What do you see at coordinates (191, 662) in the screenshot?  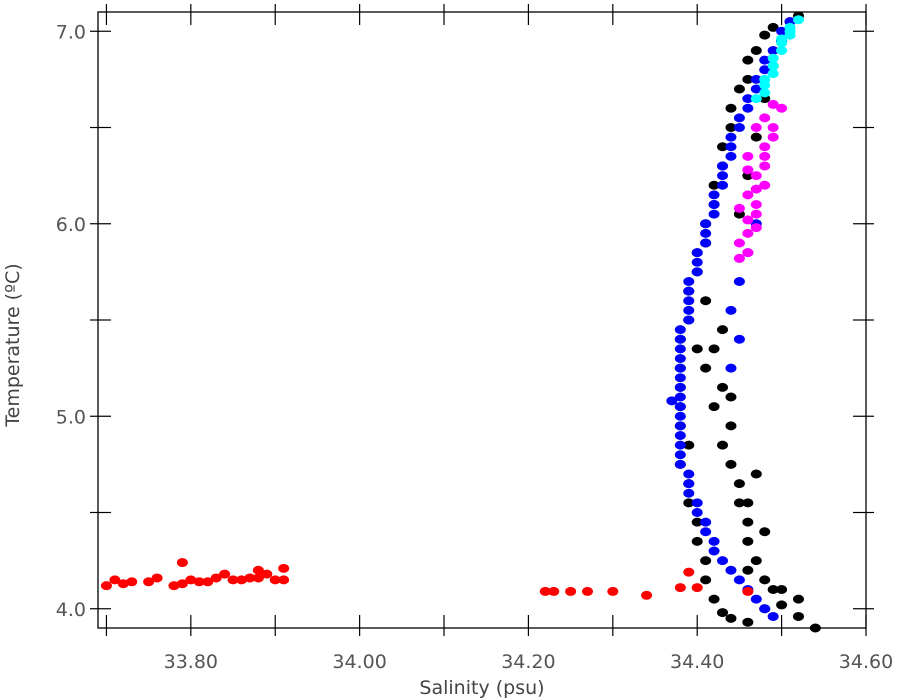 I see `x-tick-label: 33.80` at bounding box center [191, 662].